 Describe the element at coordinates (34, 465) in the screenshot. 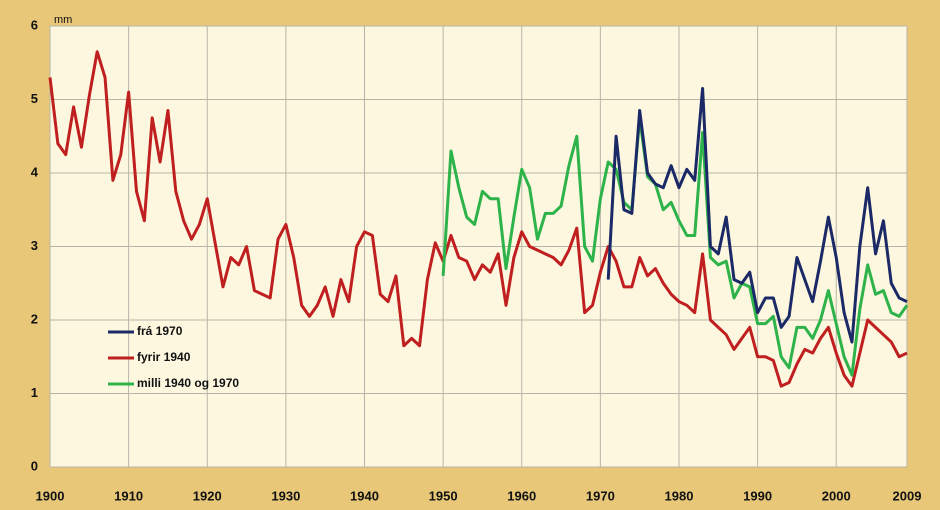

I see `y-tick-label: 0` at that location.